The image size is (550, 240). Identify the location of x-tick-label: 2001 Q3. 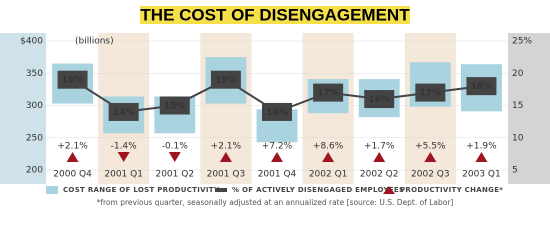
(226, 175).